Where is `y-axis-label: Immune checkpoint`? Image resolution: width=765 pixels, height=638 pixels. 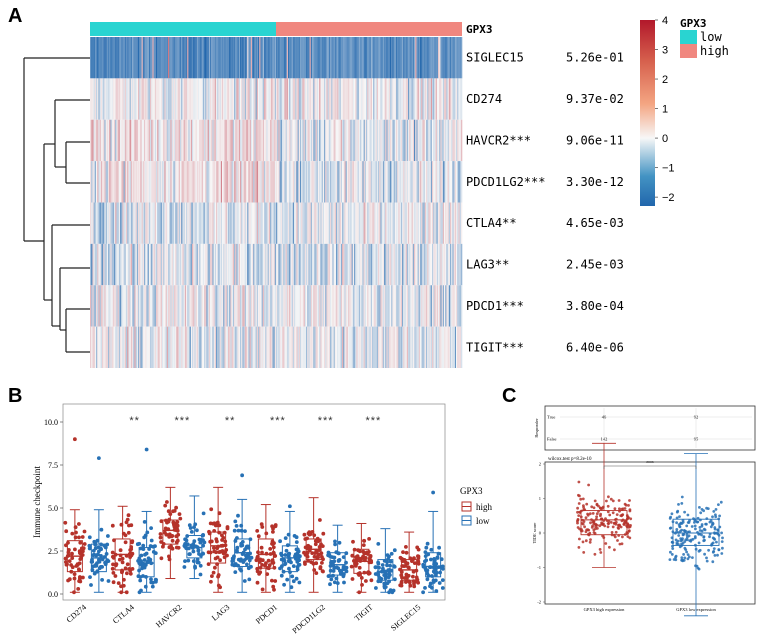 y-axis-label: Immune checkpoint is located at coordinates (37, 502).